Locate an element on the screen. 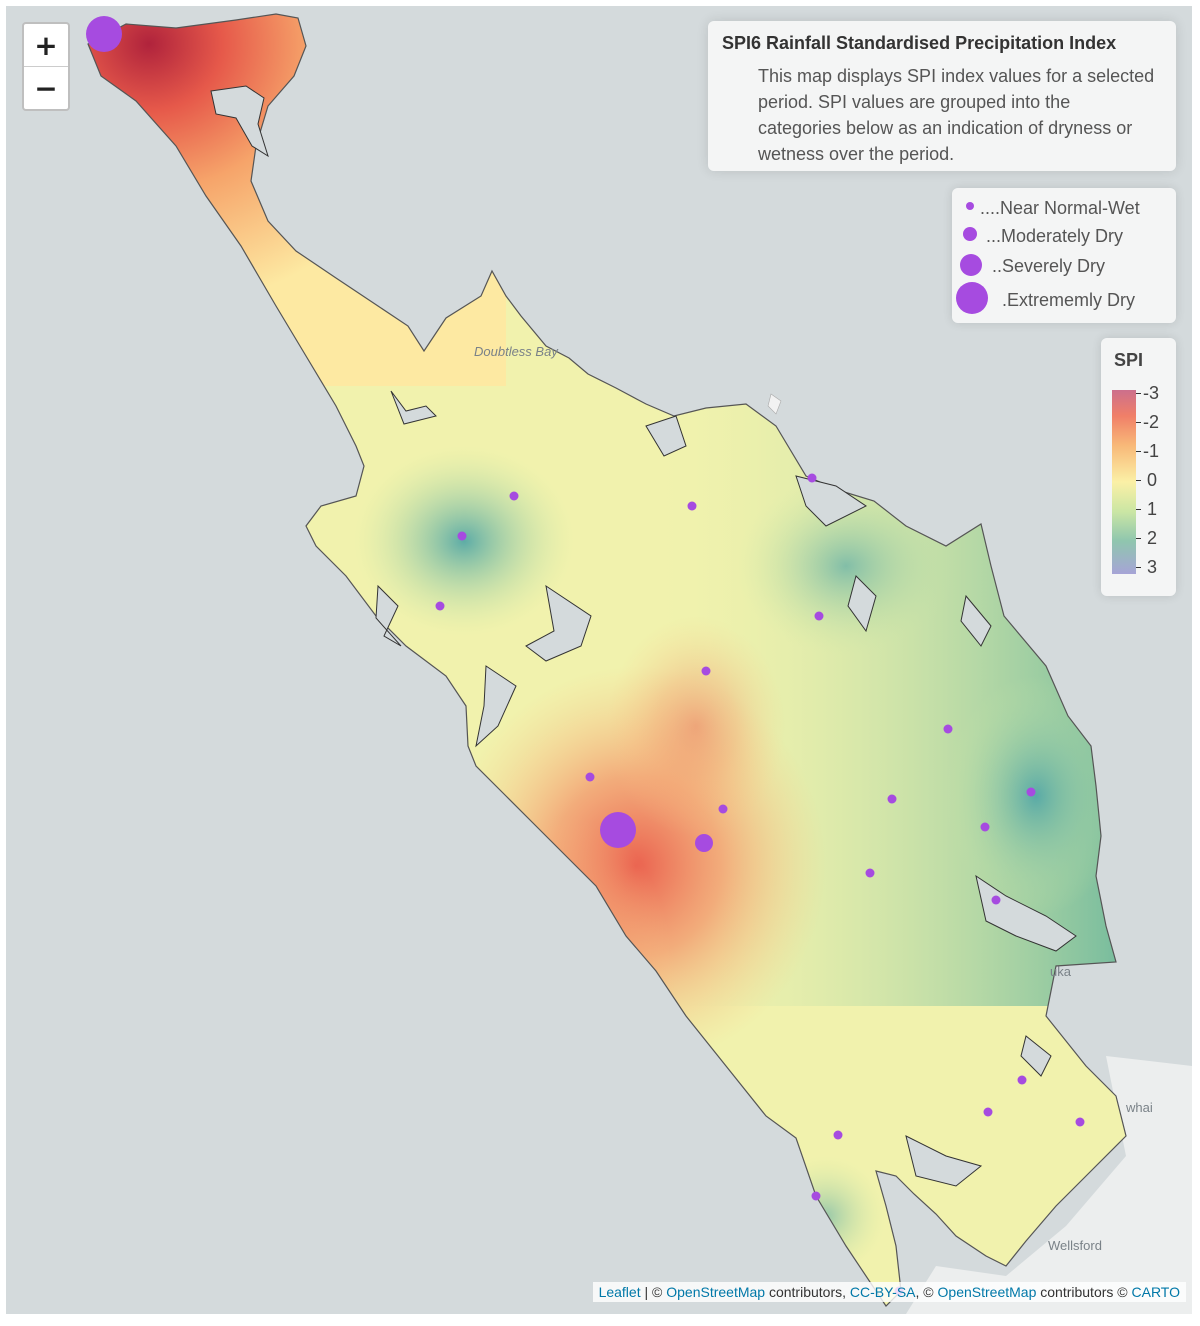 The width and height of the screenshot is (1200, 1326). spi-color-ramp is located at coordinates (1124, 482).